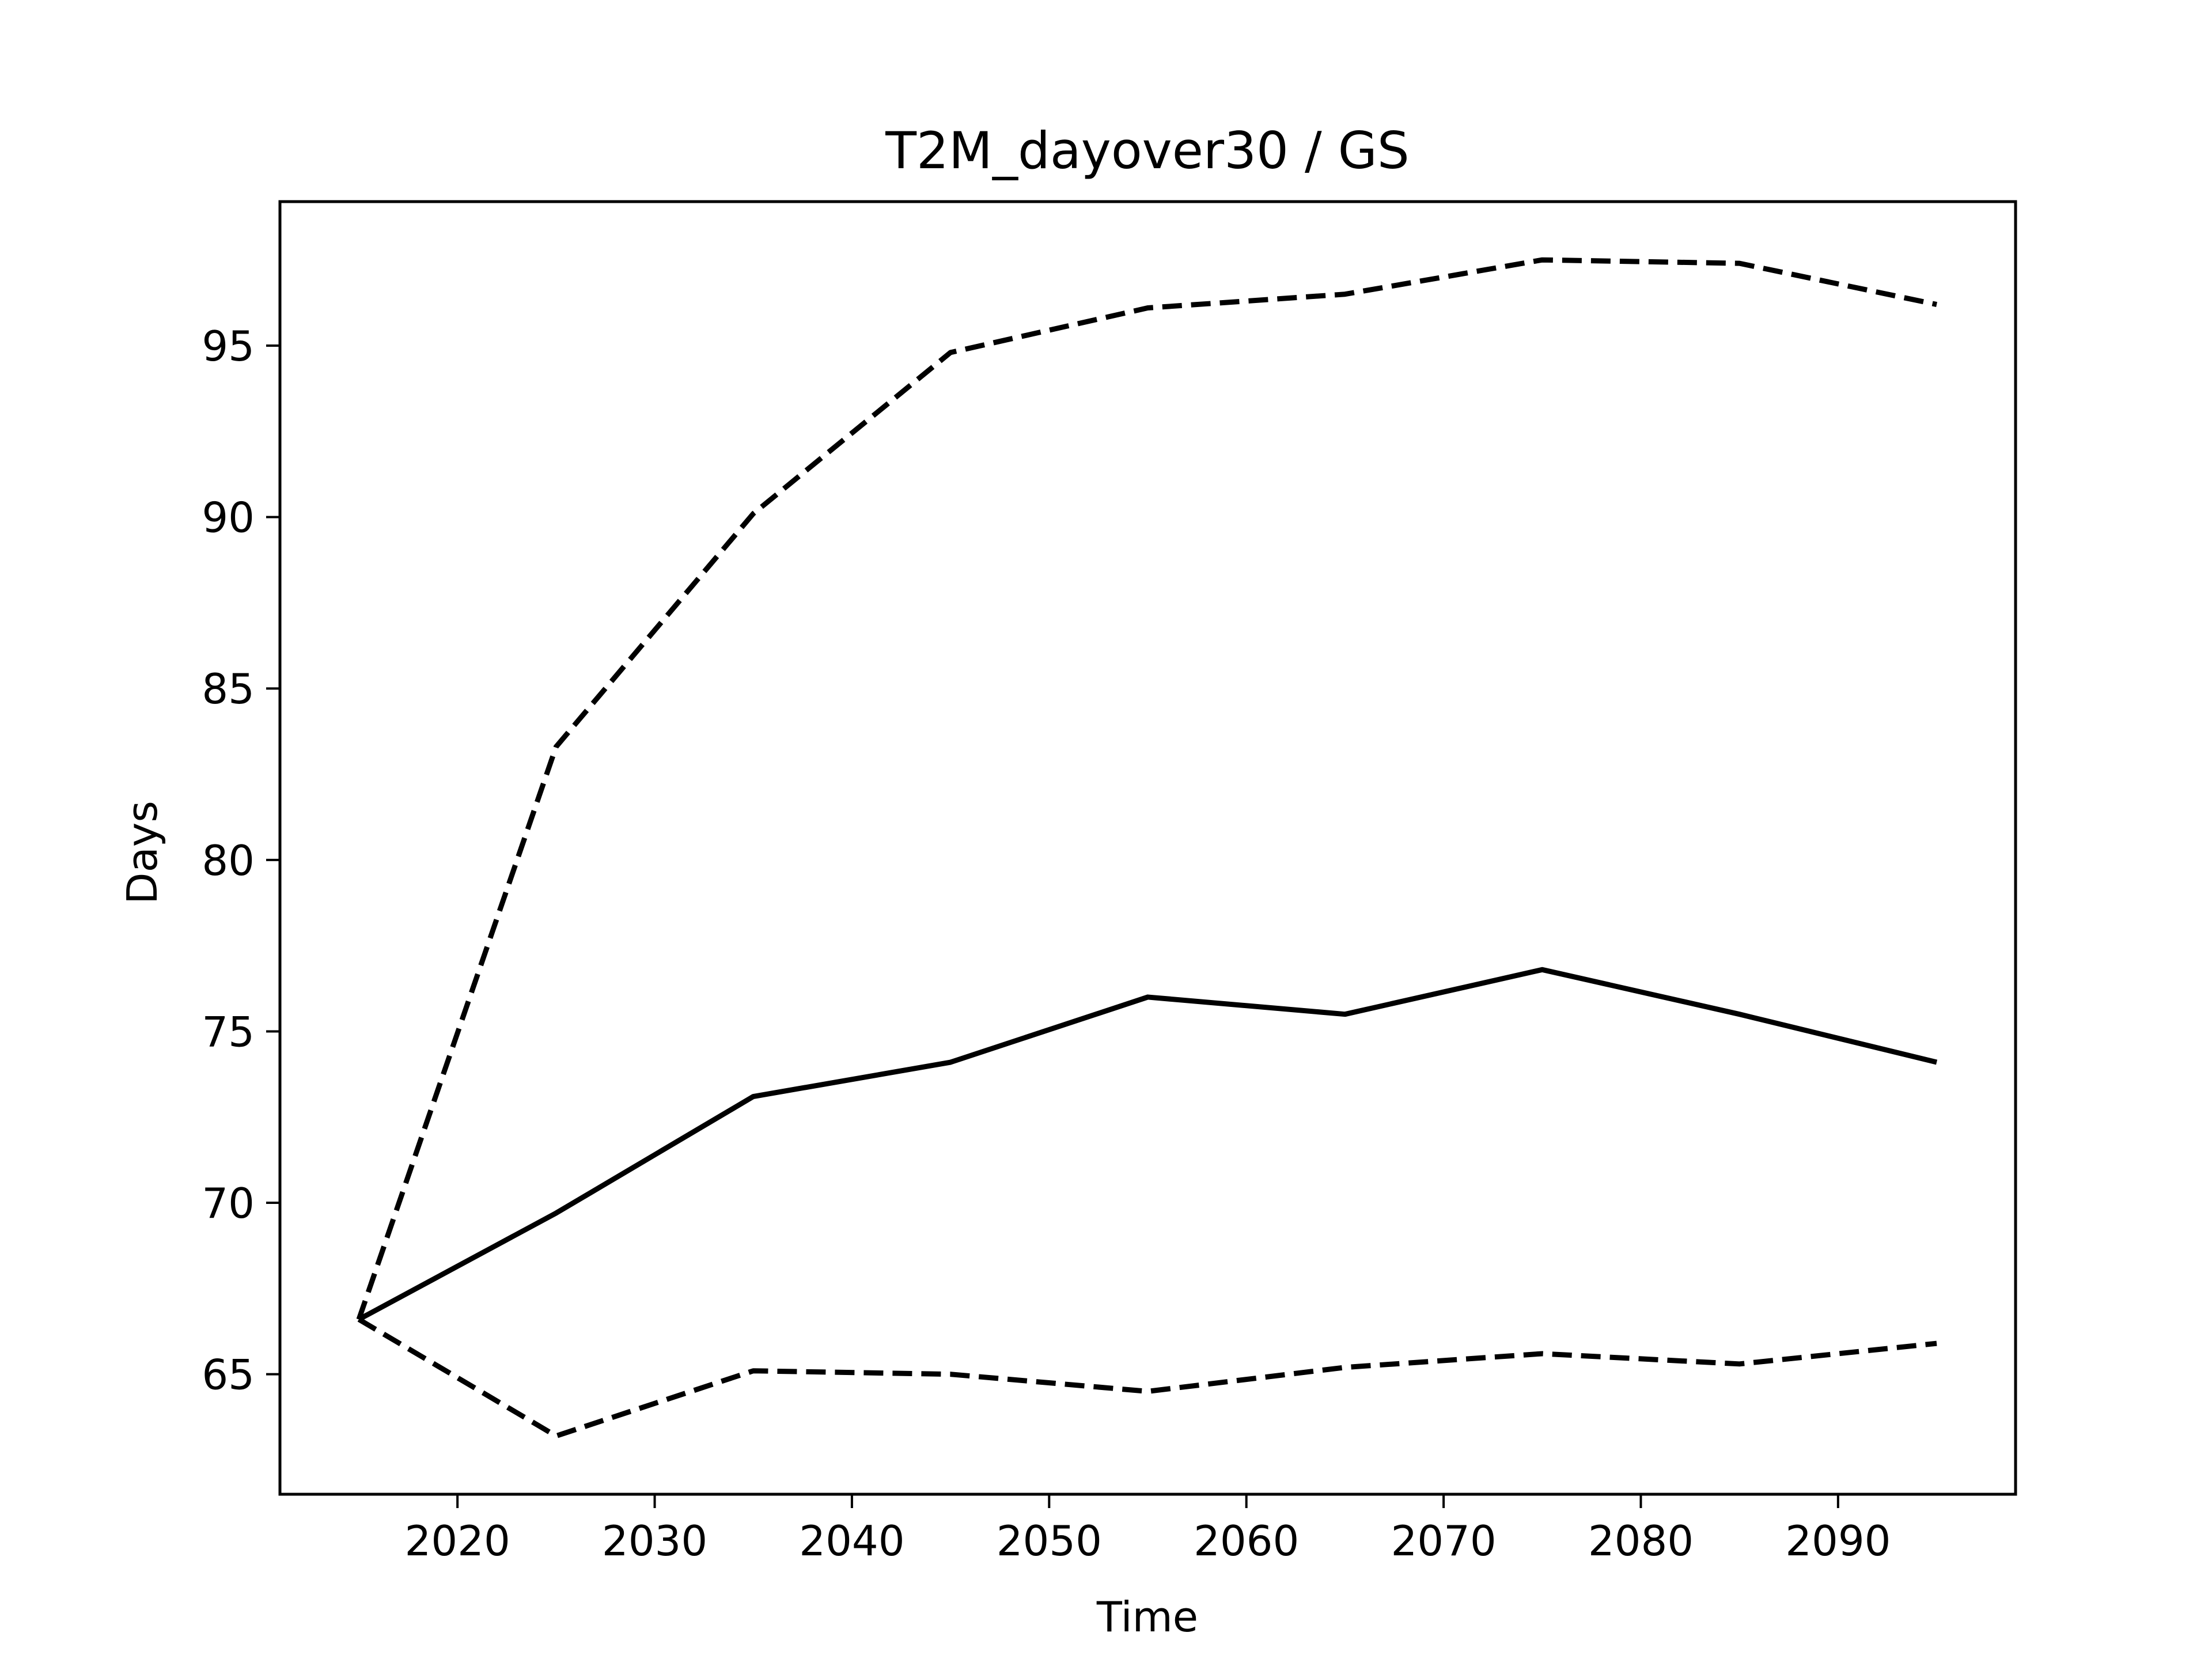 Image resolution: width=2212 pixels, height=1659 pixels. I want to click on x-tick-label: 2090, so click(1838, 1541).